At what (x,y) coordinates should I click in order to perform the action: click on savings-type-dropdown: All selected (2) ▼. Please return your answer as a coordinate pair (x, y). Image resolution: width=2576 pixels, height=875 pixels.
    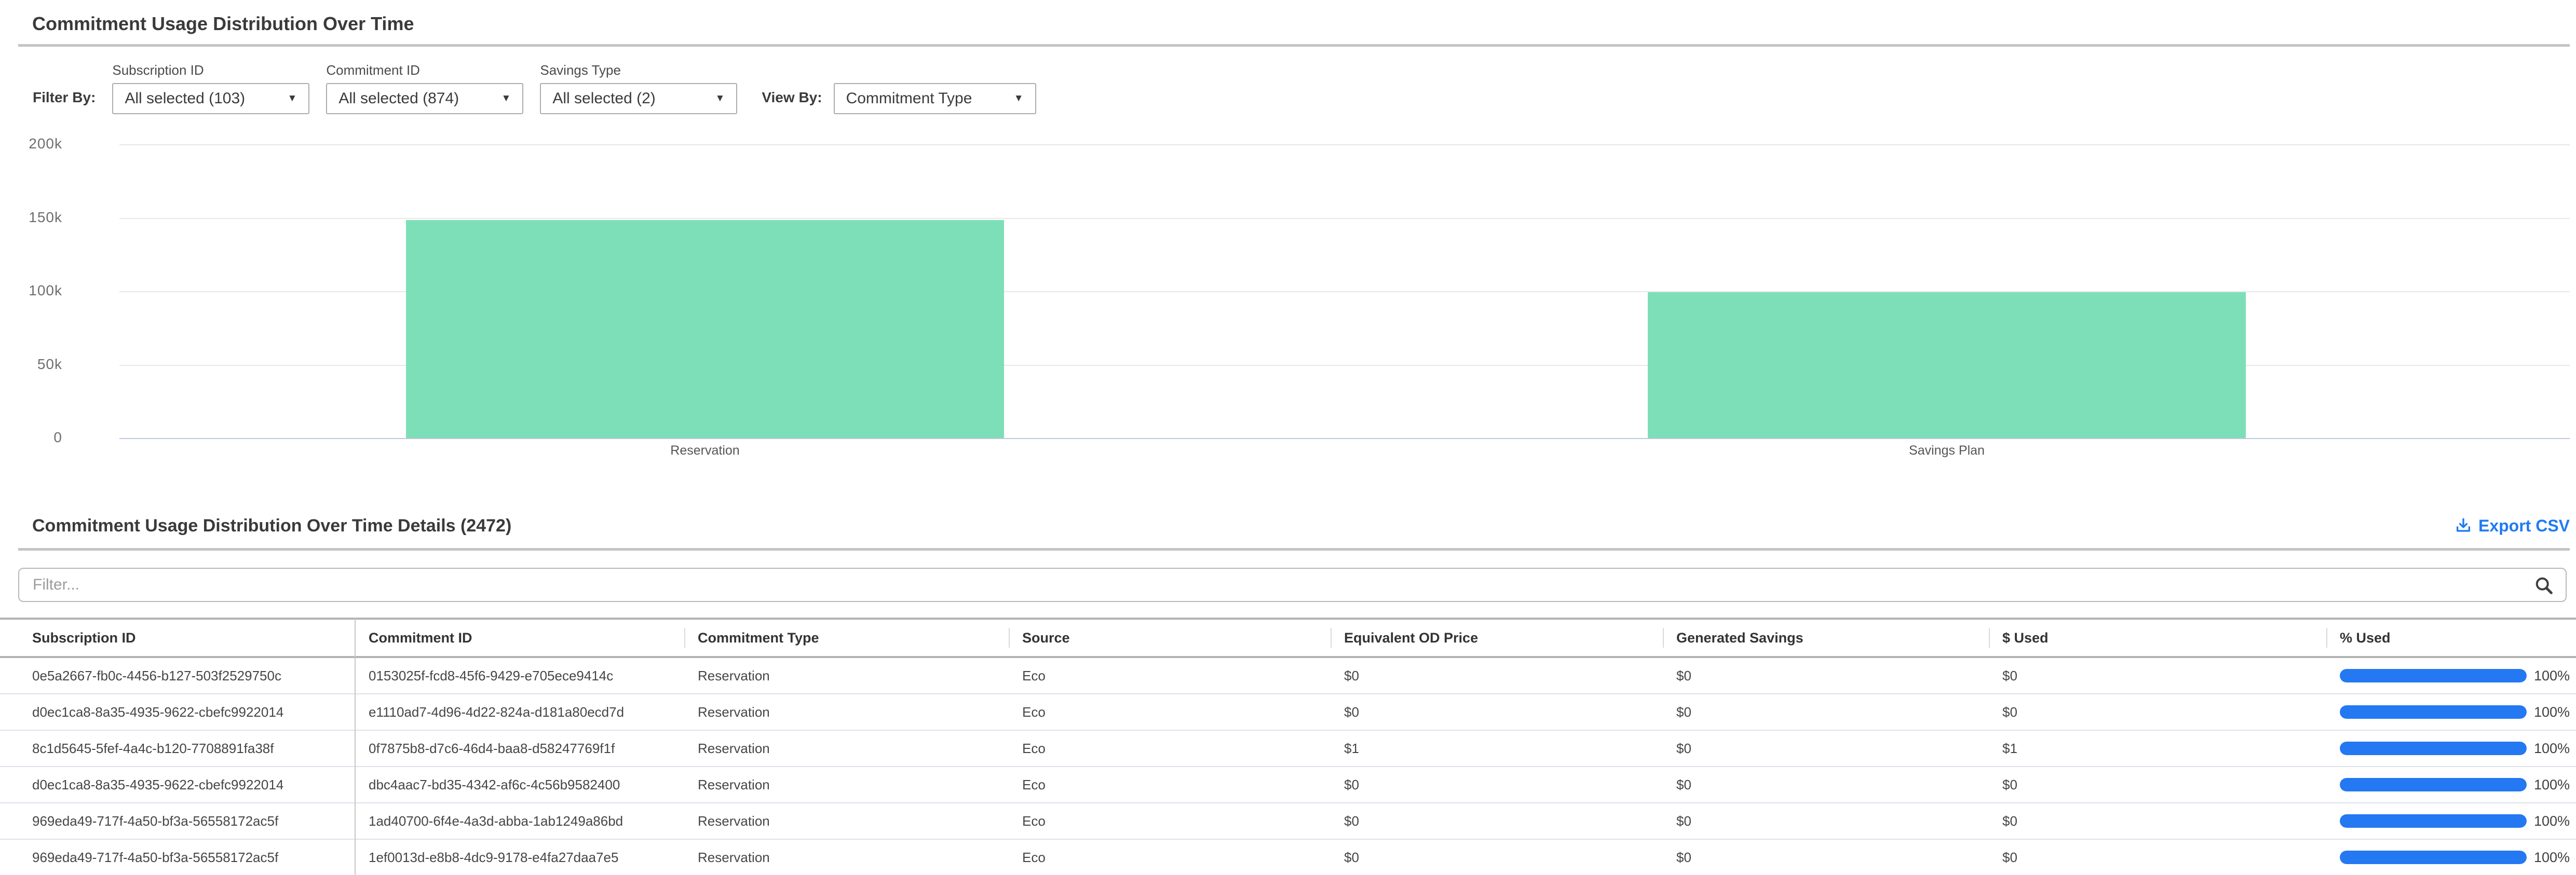
    Looking at the image, I should click on (639, 99).